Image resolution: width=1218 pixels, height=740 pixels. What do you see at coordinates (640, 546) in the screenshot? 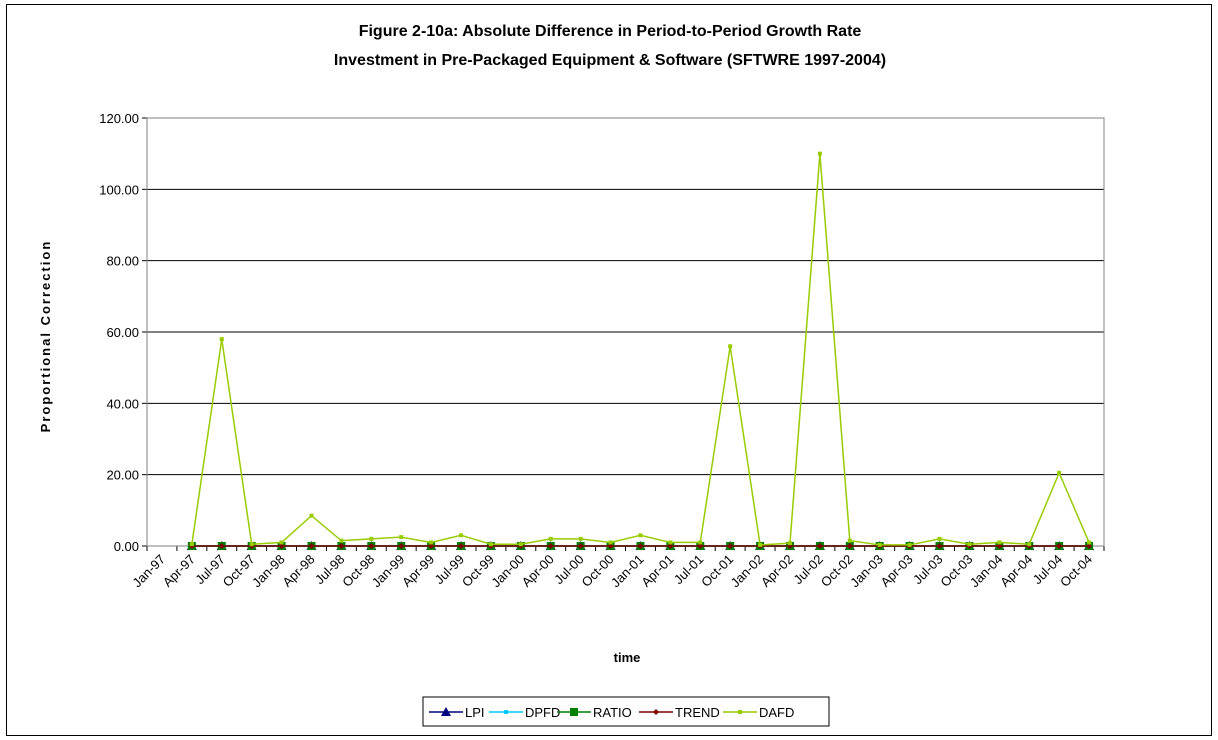
I see `series-trend` at bounding box center [640, 546].